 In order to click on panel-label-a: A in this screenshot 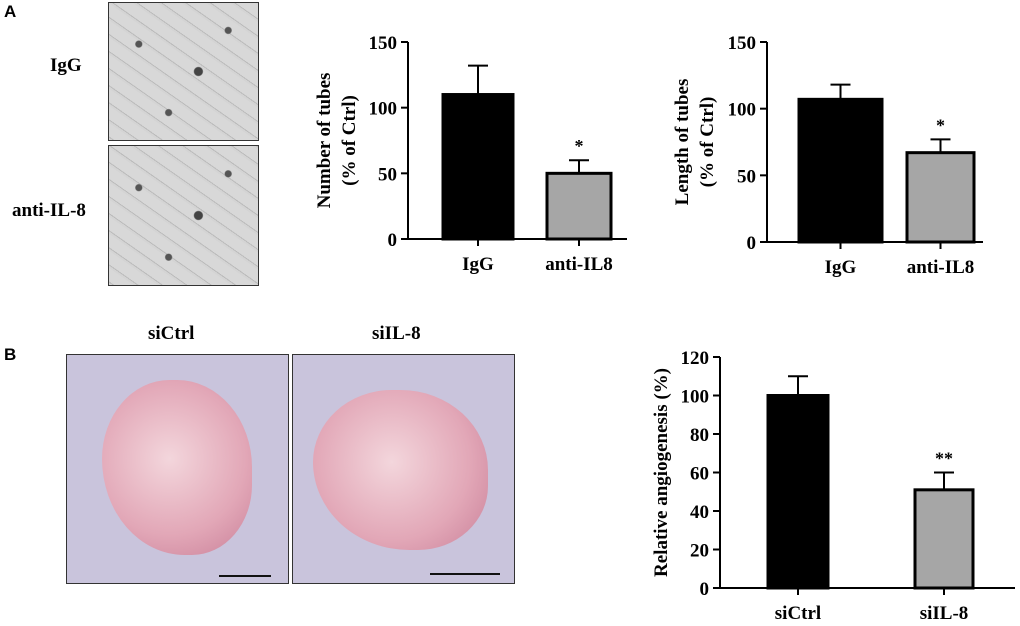, I will do `click(10, 11)`.